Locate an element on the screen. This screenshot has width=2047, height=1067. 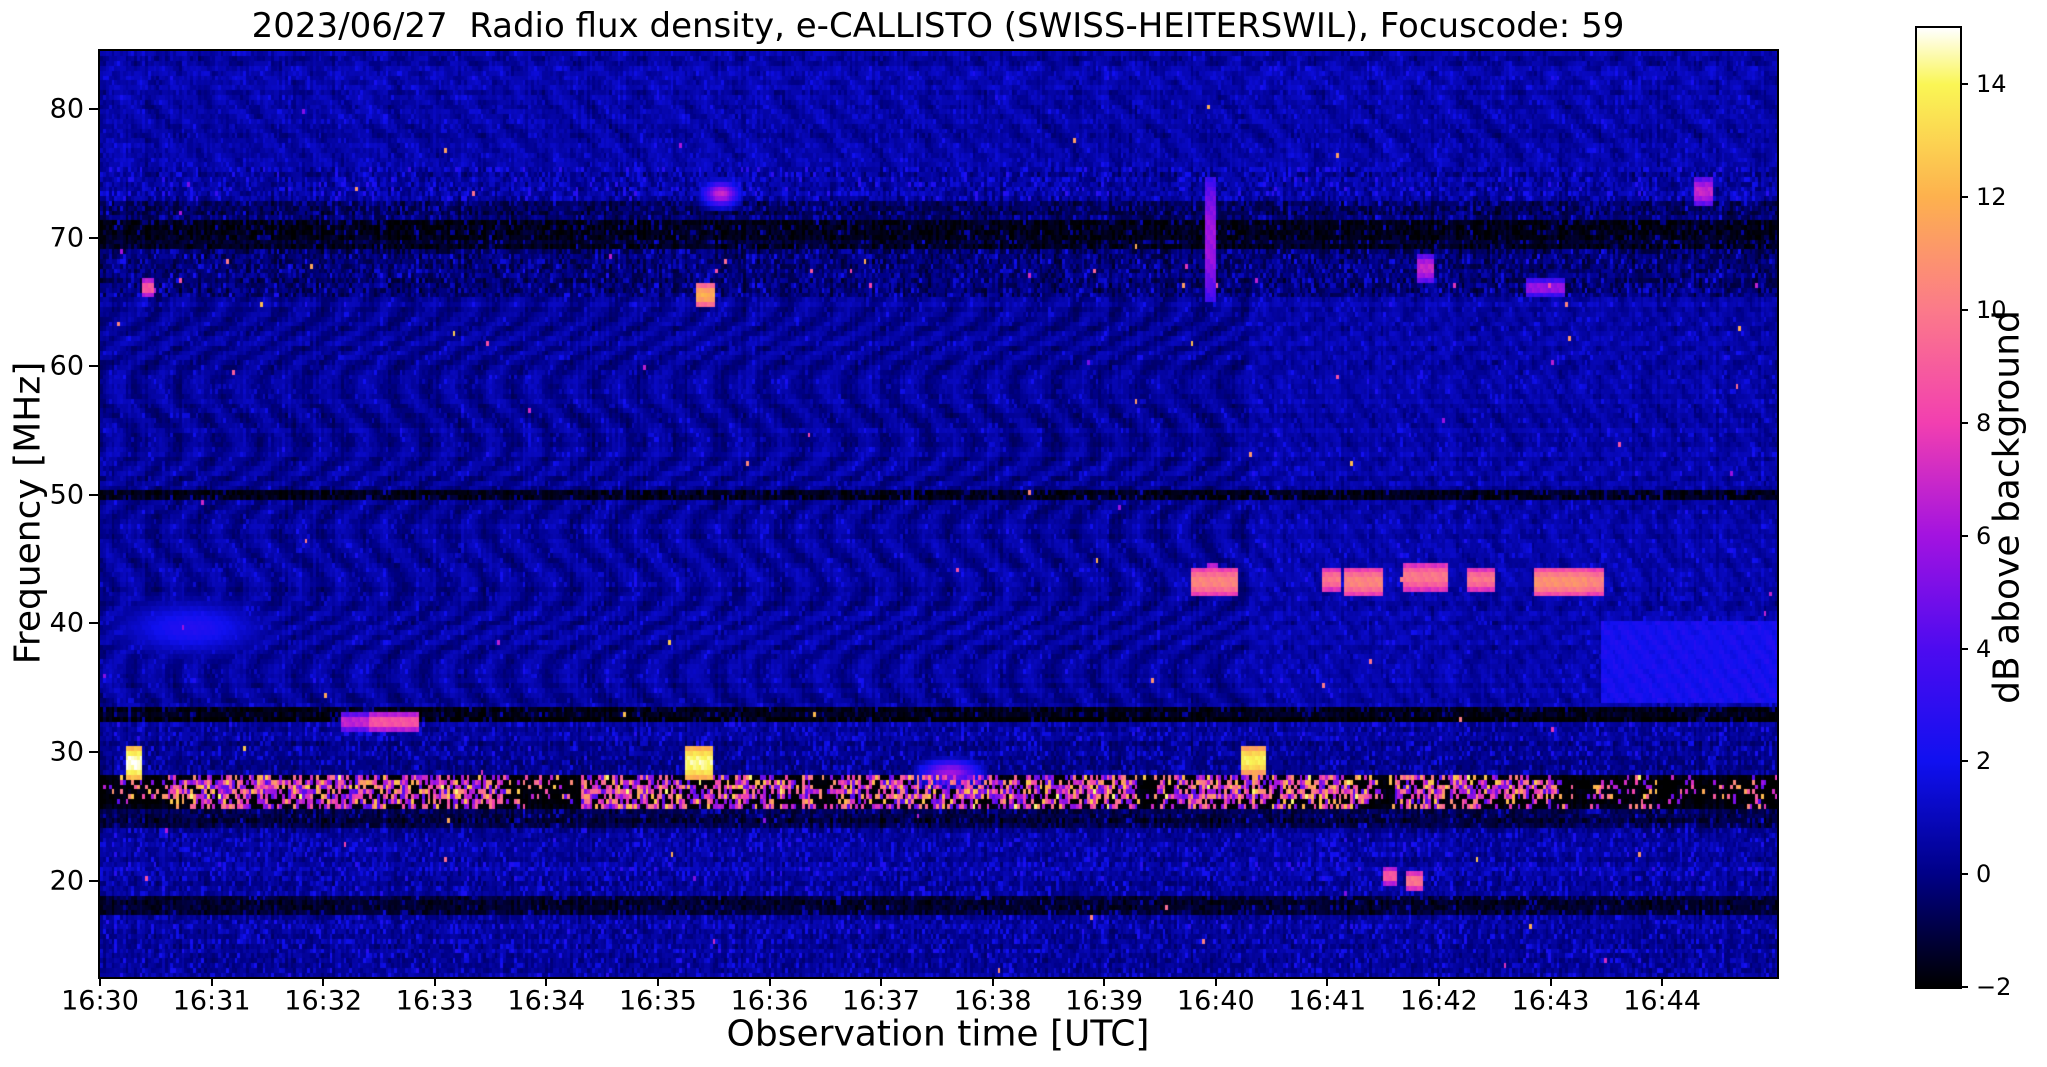
x-tick-label: 16:44 is located at coordinates (1662, 1001).